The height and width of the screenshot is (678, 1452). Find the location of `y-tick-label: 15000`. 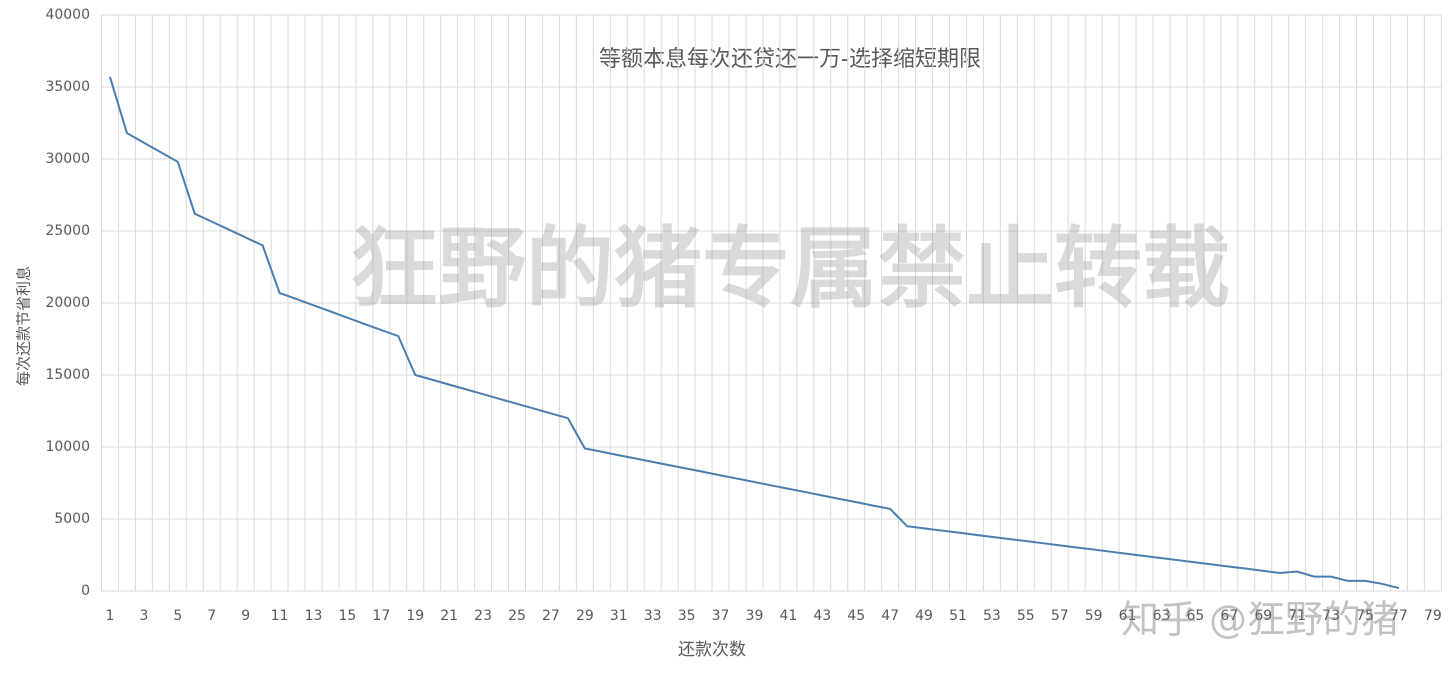

y-tick-label: 15000 is located at coordinates (67, 375).